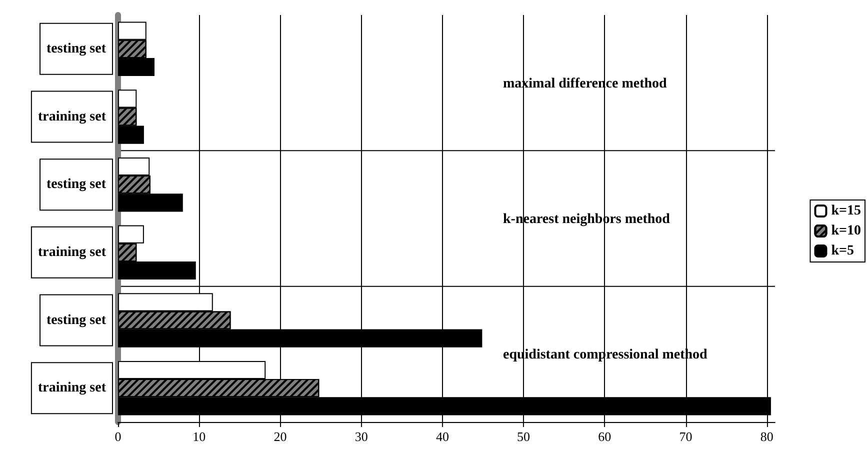 The image size is (867, 462). What do you see at coordinates (846, 231) in the screenshot?
I see `legend-label: k=10` at bounding box center [846, 231].